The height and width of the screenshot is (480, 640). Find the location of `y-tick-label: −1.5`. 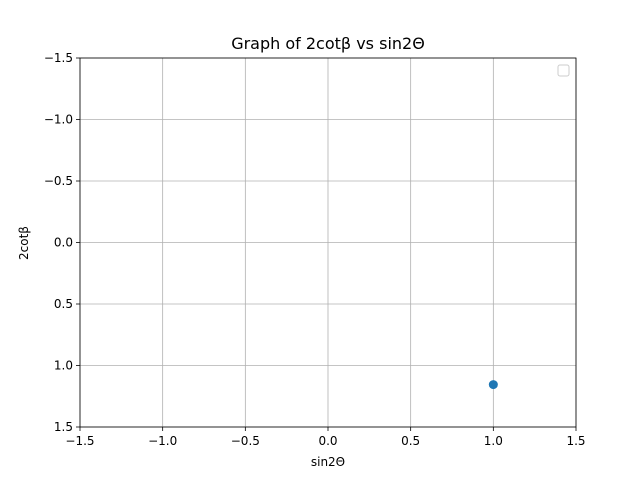

y-tick-label: −1.5 is located at coordinates (58, 58).